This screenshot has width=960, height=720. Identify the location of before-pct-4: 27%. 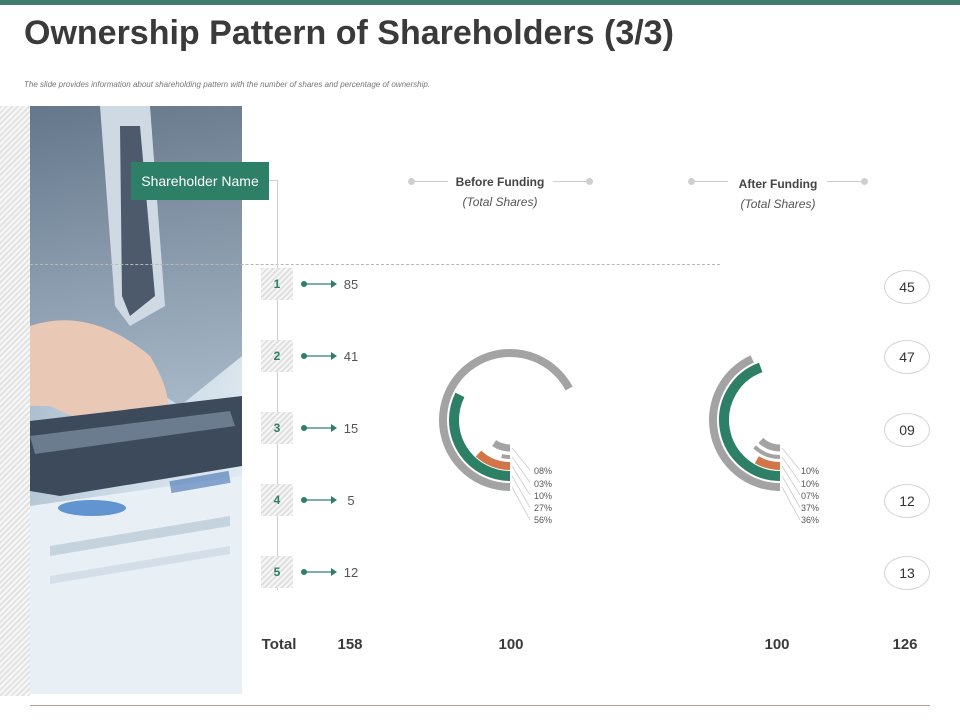
(543, 508).